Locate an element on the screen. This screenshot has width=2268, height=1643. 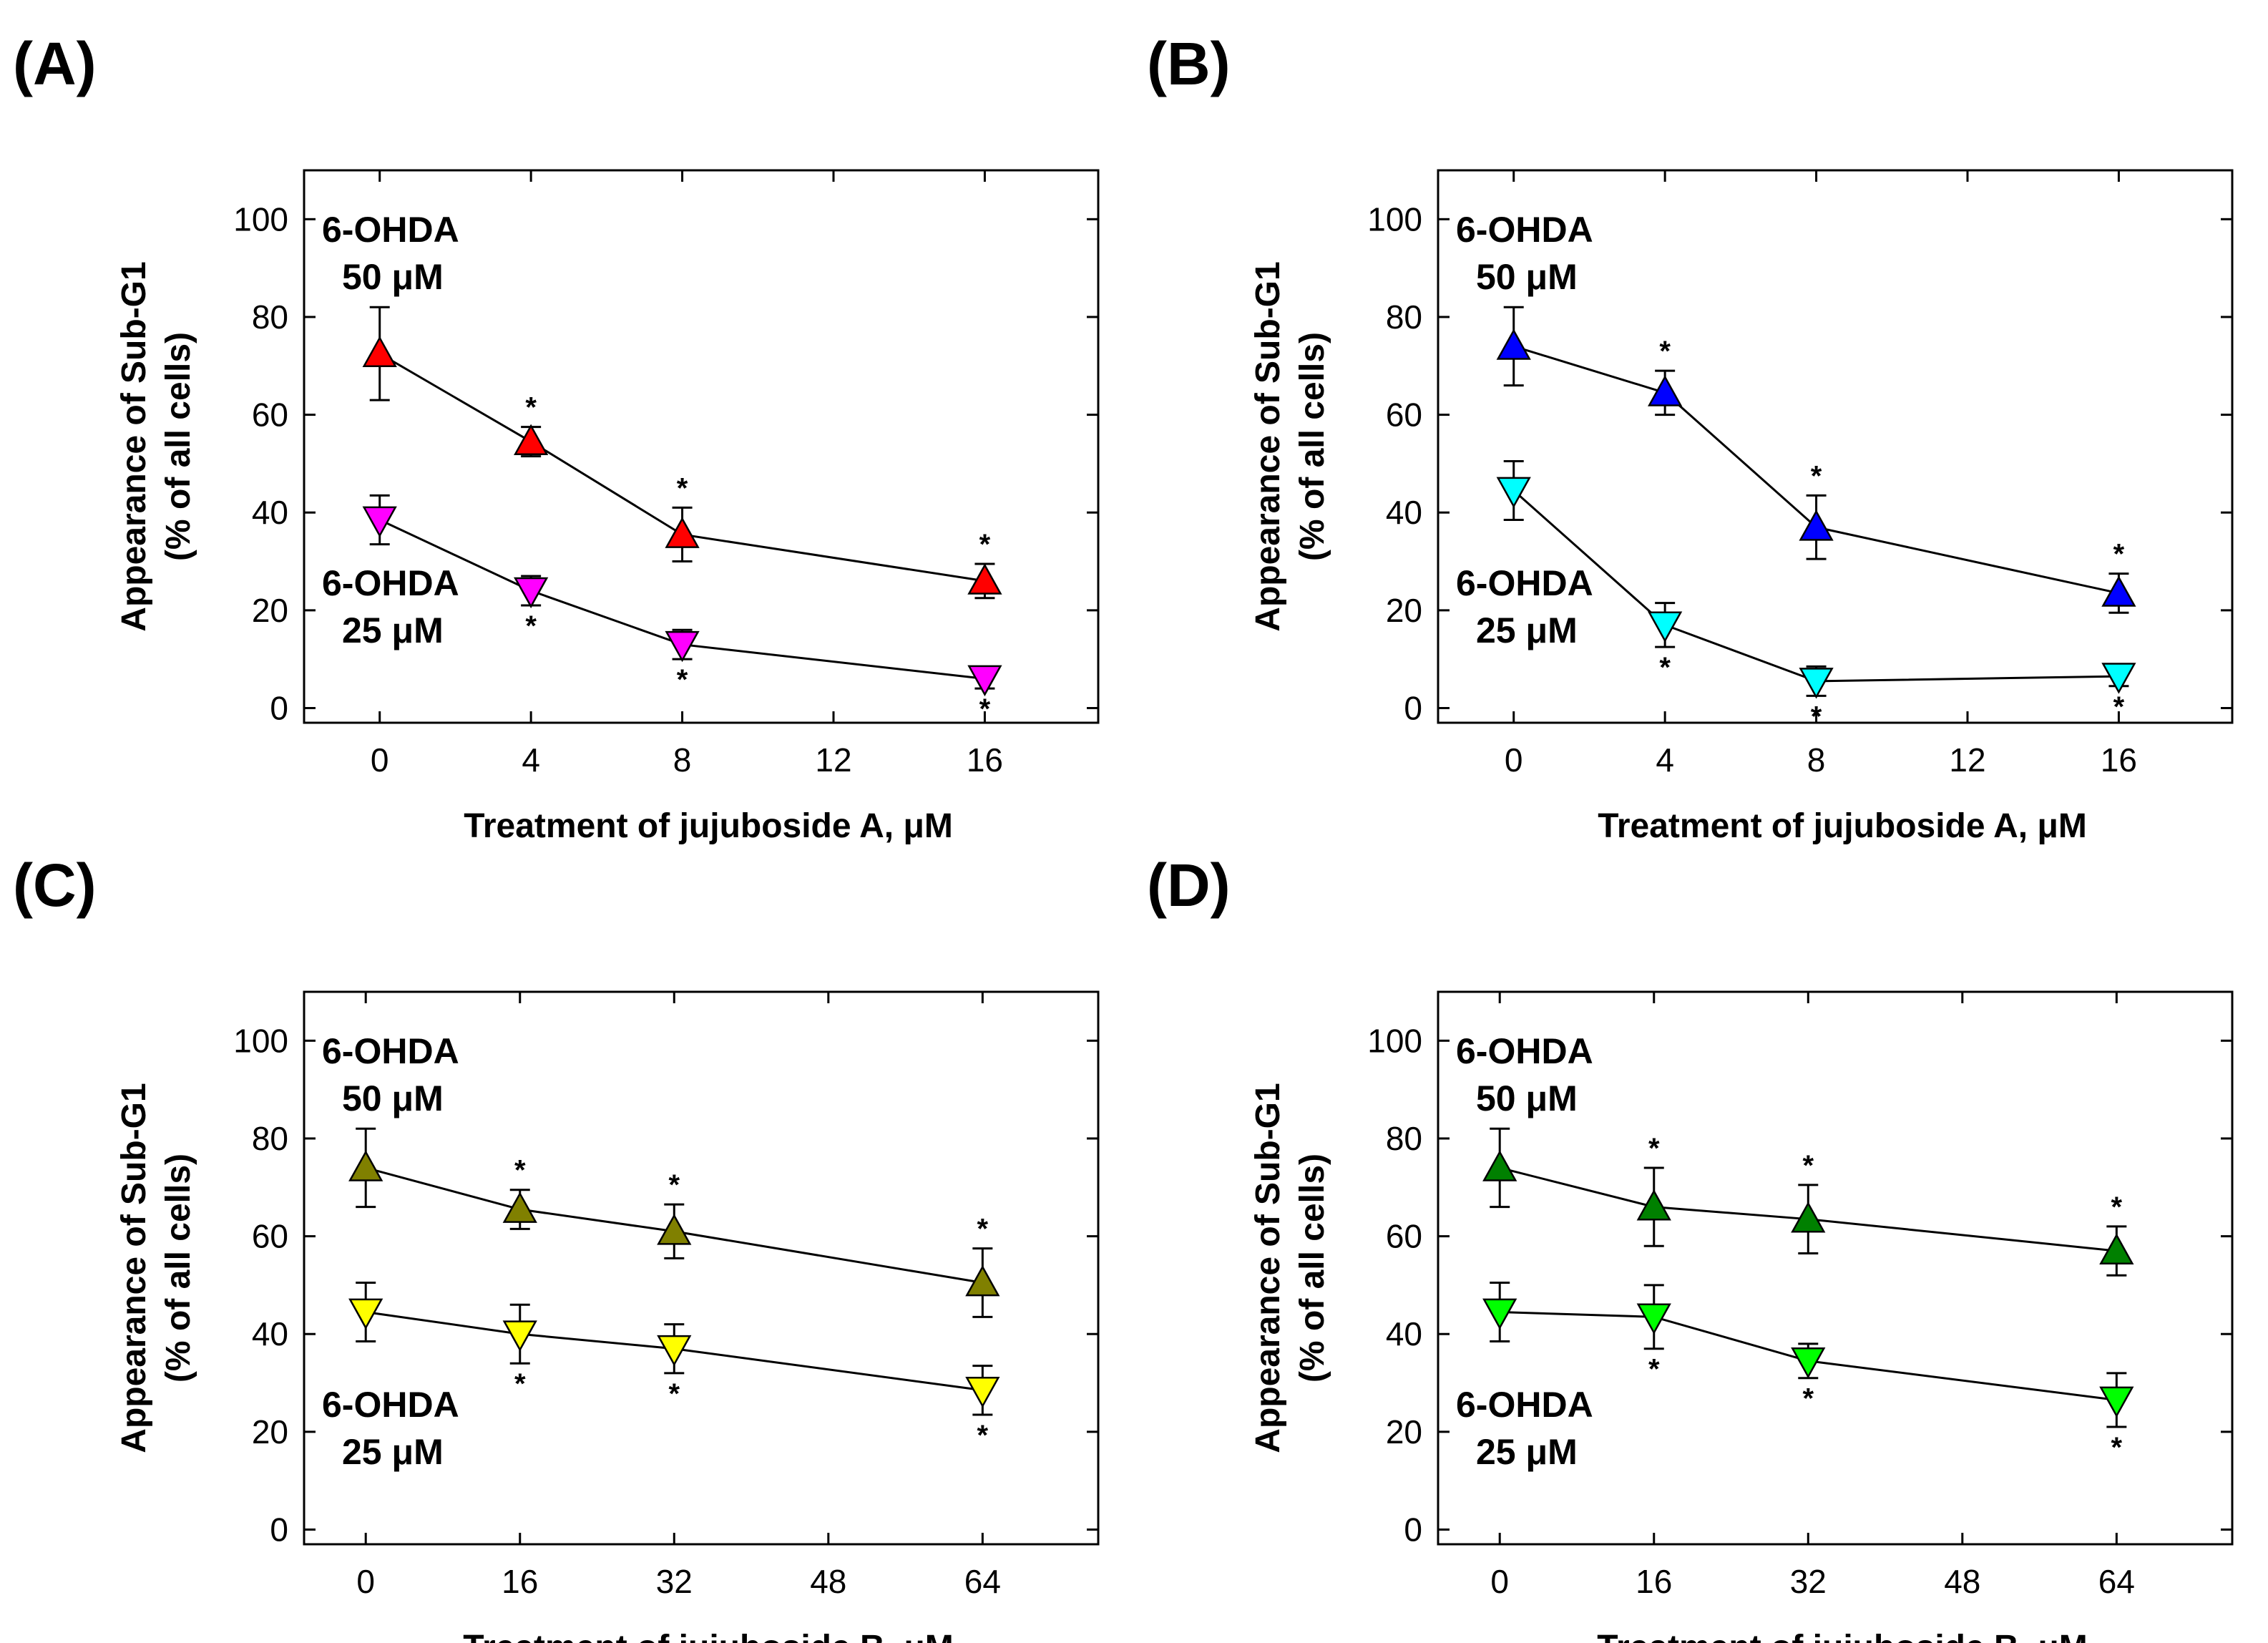
x-tick-label: 32 is located at coordinates (674, 1582).